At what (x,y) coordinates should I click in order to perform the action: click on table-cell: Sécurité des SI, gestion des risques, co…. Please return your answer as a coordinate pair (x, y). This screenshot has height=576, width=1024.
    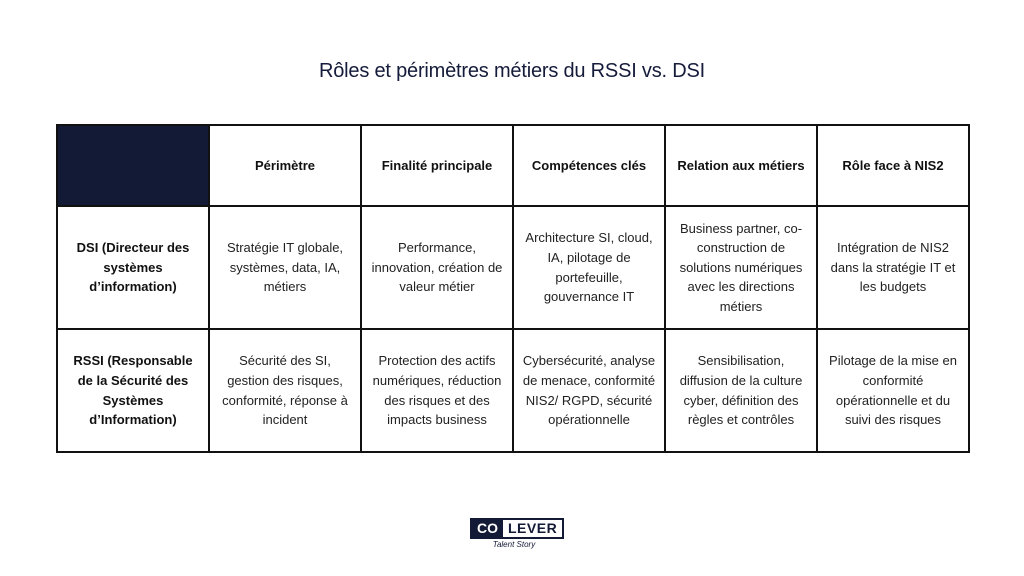
    Looking at the image, I should click on (285, 390).